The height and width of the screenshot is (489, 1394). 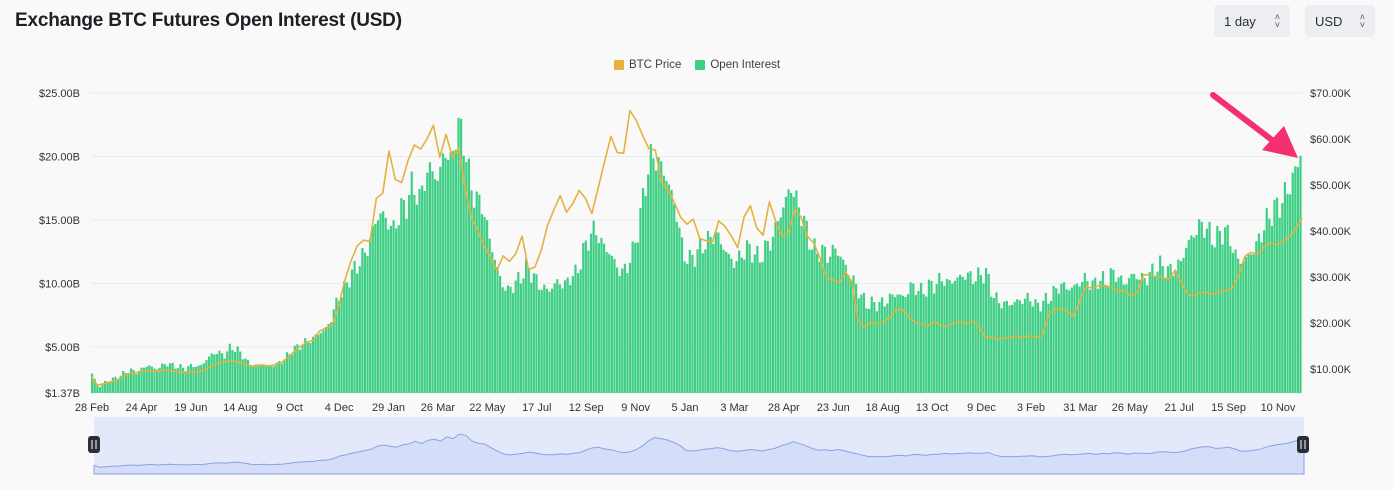 I want to click on legend-swatch-open-interest, so click(x=700, y=65).